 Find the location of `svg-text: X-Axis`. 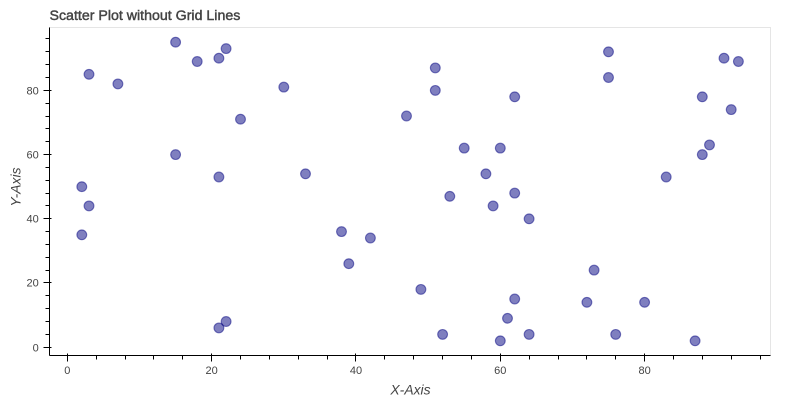

svg-text: X-Axis is located at coordinates (409, 389).